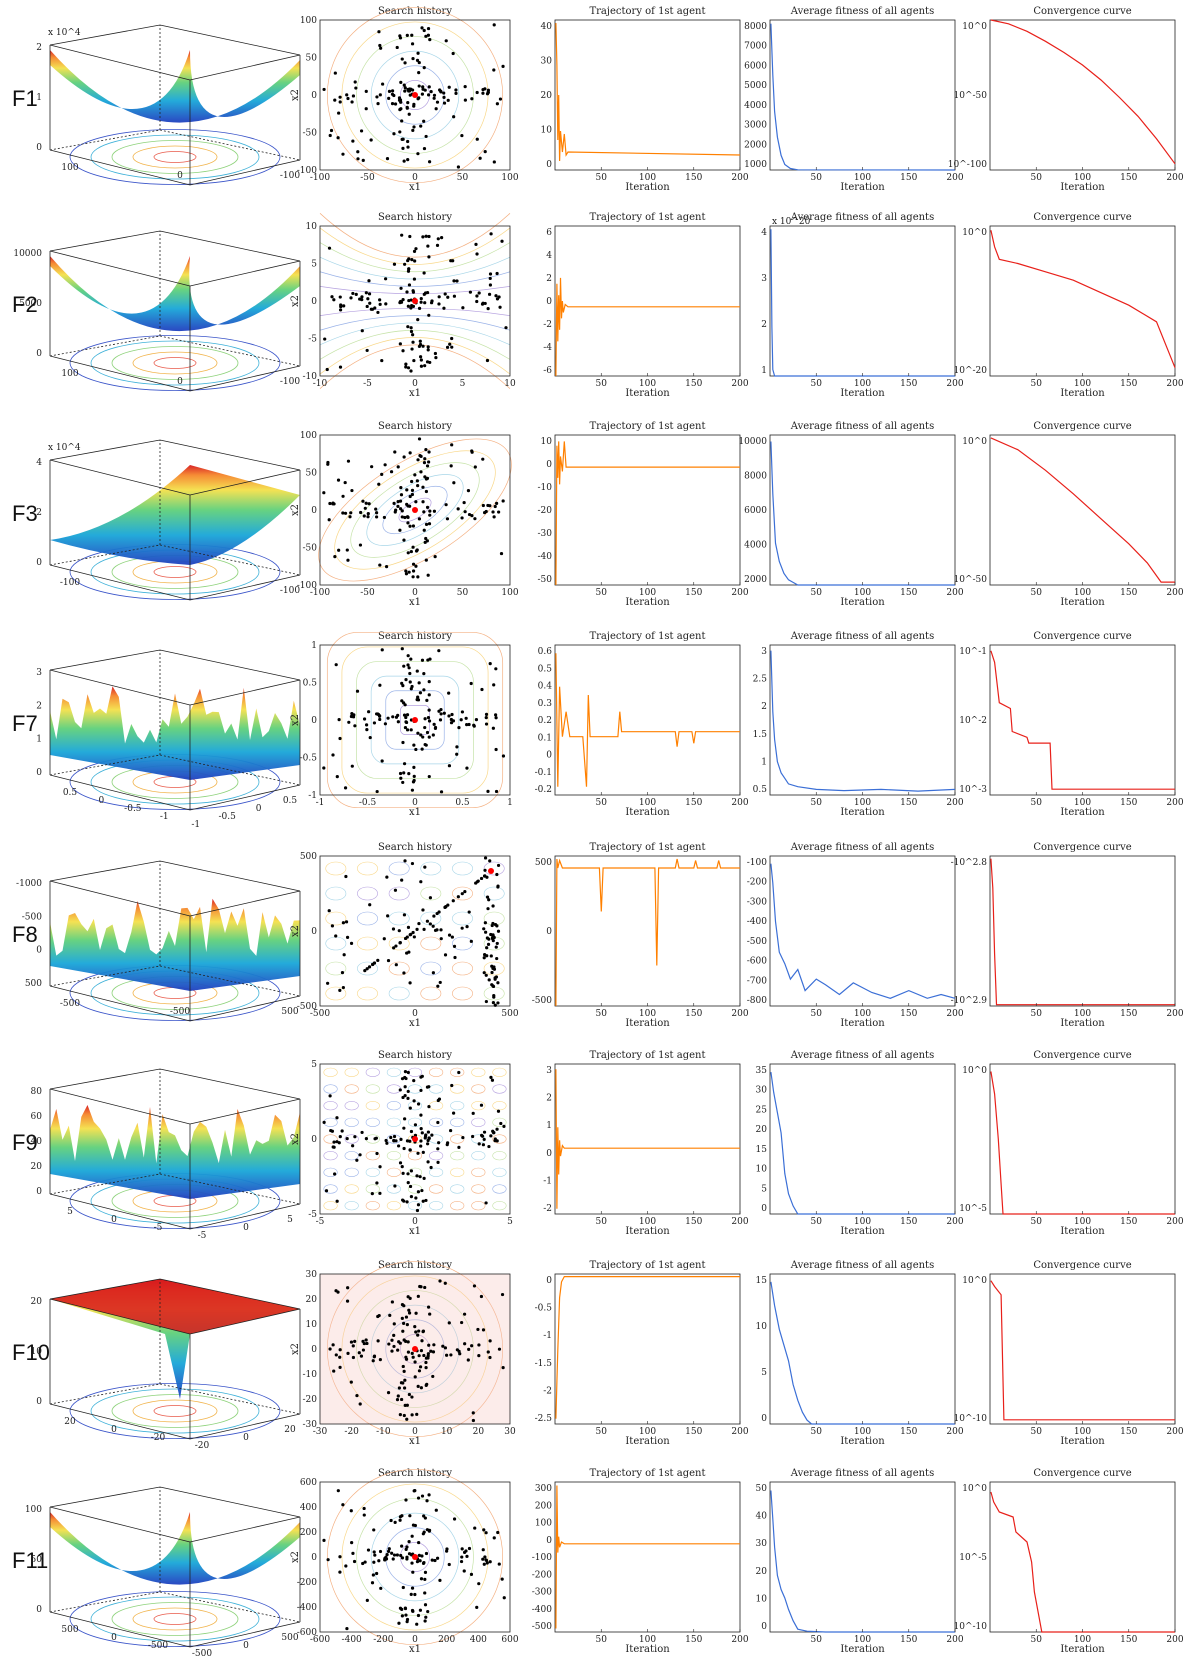  What do you see at coordinates (30, 1560) in the screenshot?
I see `row-label: F11` at bounding box center [30, 1560].